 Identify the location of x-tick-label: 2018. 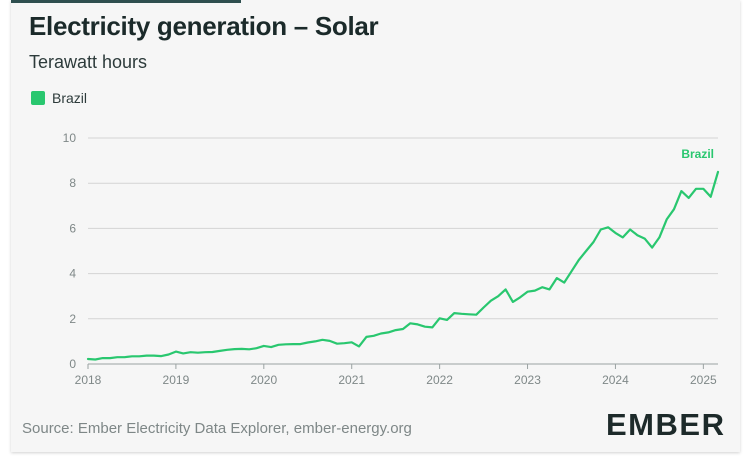
(88, 380).